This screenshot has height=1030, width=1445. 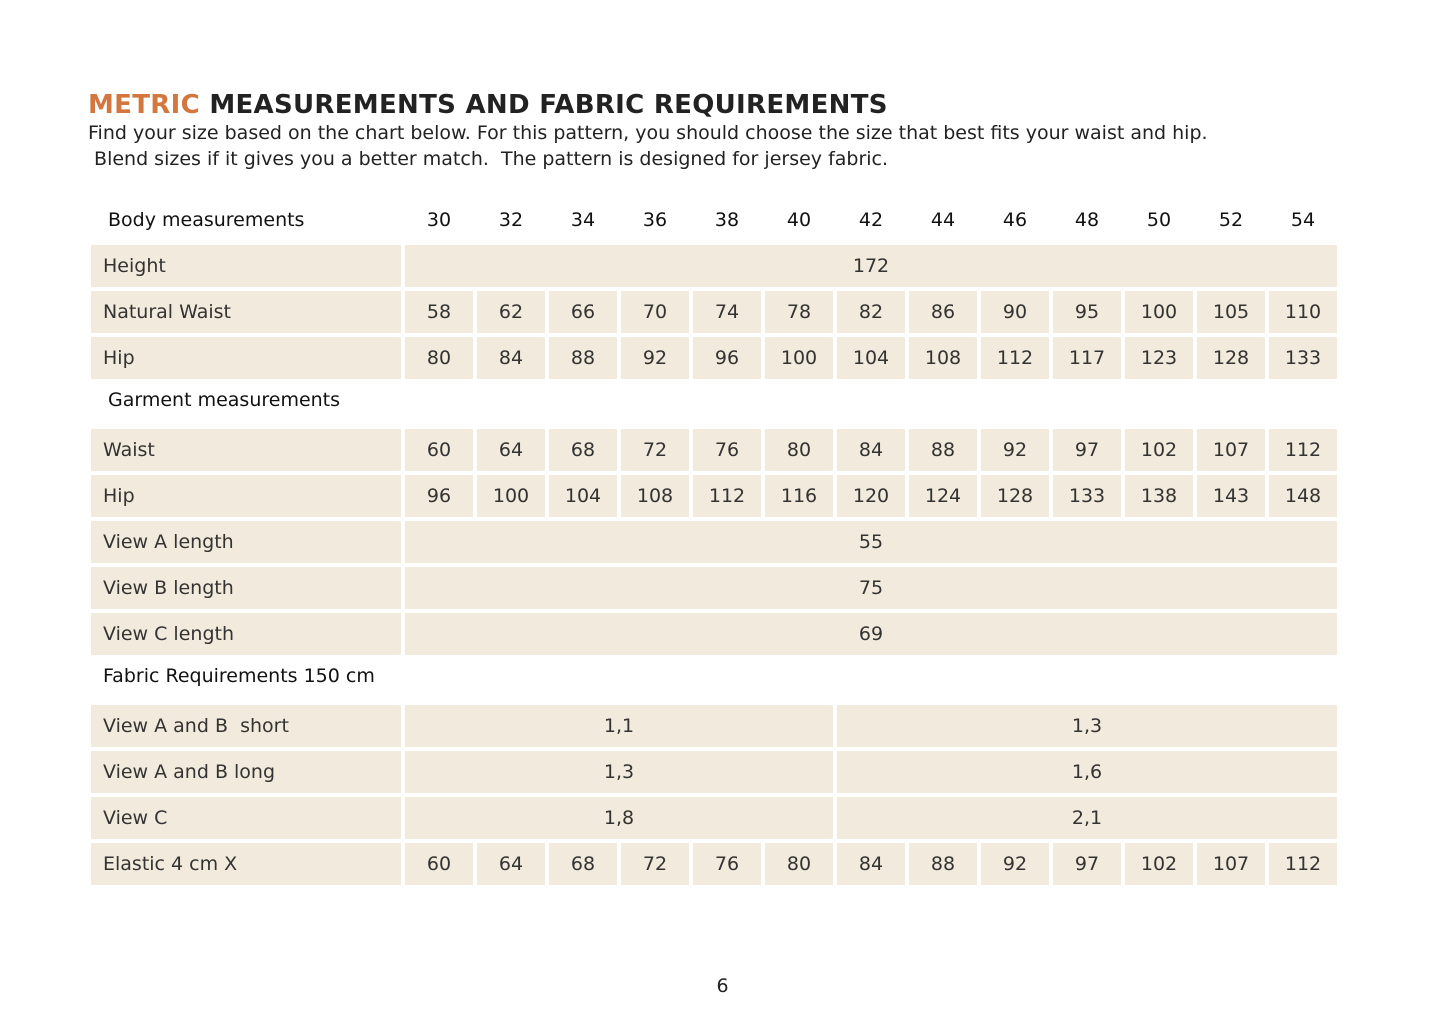 I want to click on size-header: 30, so click(x=439, y=220).